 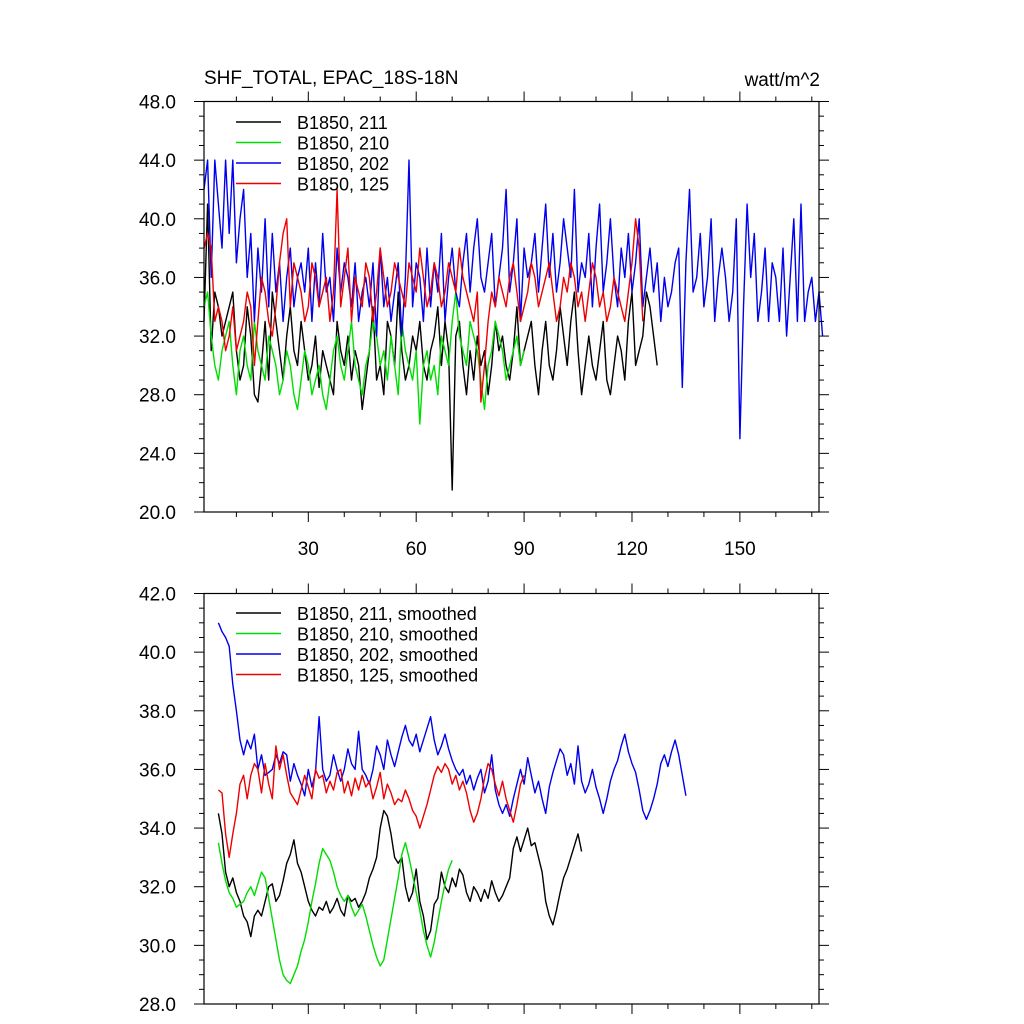 I want to click on legend-label-b1850-125-smoothed: B1850, 125, smoothed, so click(x=387, y=676).